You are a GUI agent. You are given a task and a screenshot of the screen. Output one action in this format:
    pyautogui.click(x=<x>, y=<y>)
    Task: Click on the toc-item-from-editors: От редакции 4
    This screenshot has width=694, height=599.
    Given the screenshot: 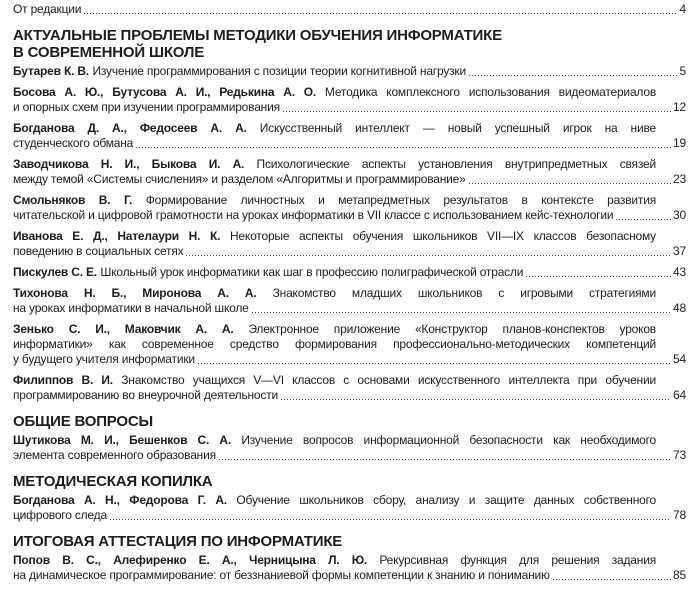 What is the action you would take?
    pyautogui.click(x=349, y=9)
    